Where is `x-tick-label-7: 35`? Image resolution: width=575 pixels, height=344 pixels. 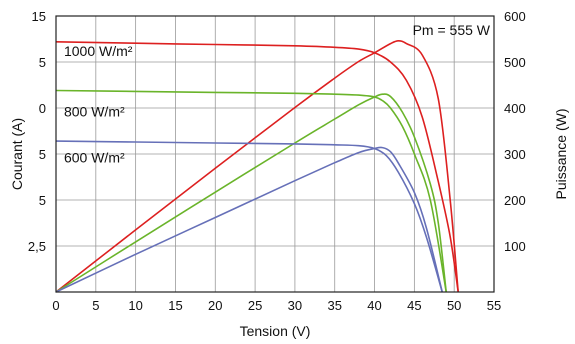
x-tick-label-7: 35 is located at coordinates (334, 305).